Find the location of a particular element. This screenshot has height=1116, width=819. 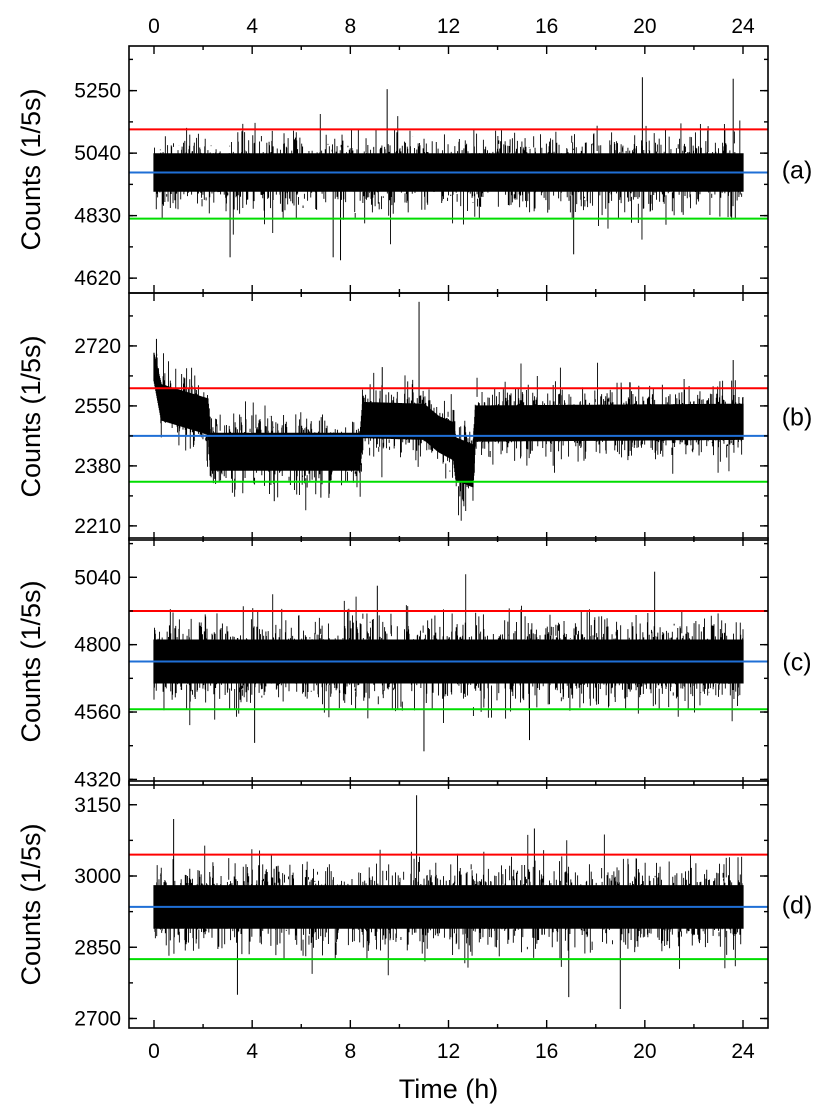

y-tick-label: 2700 is located at coordinates (97, 1019).